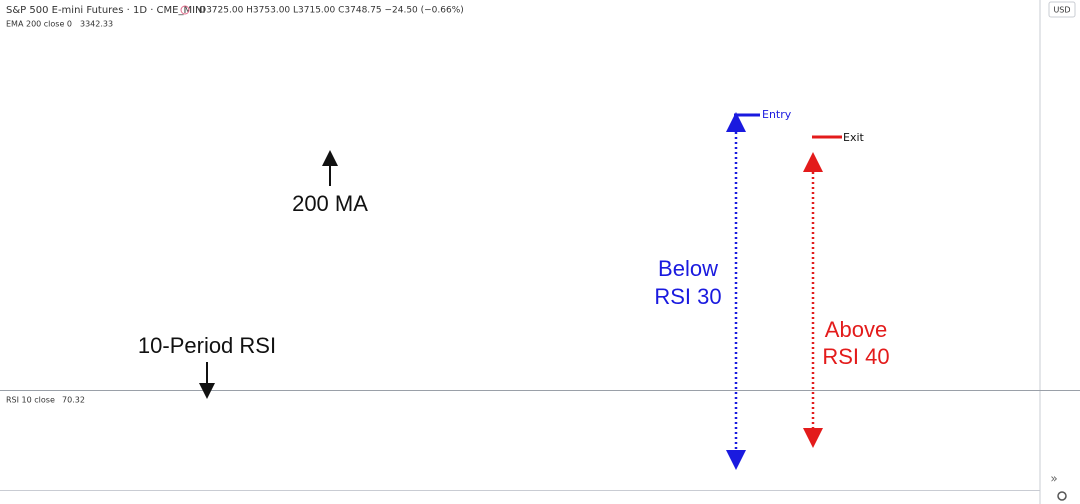 Image resolution: width=1080 pixels, height=504 pixels. What do you see at coordinates (330, 203) in the screenshot?
I see `annotation: 200 MA` at bounding box center [330, 203].